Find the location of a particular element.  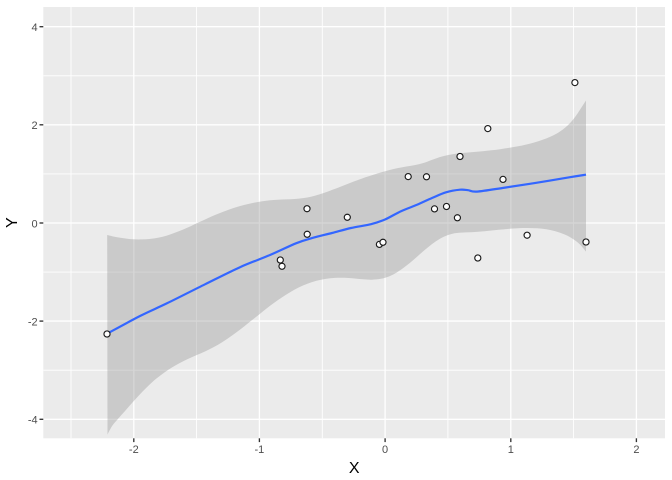

svg-text: 1 is located at coordinates (511, 450).